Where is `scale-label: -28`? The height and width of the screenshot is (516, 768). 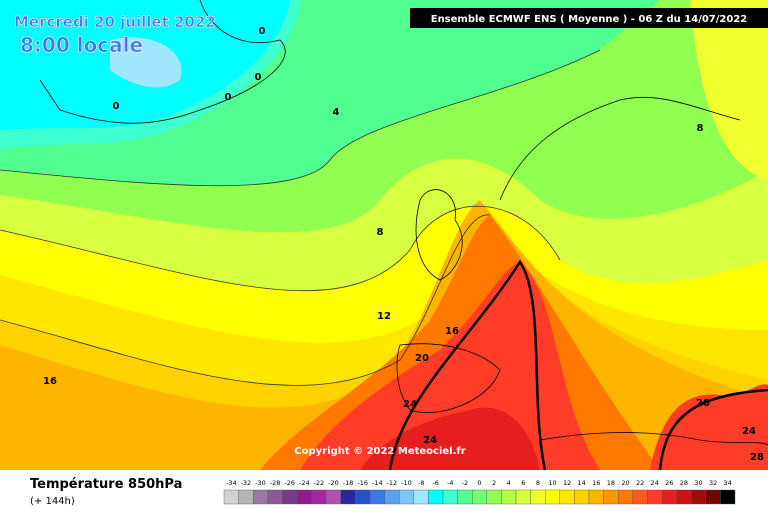
scale-label: -28 is located at coordinates (275, 483).